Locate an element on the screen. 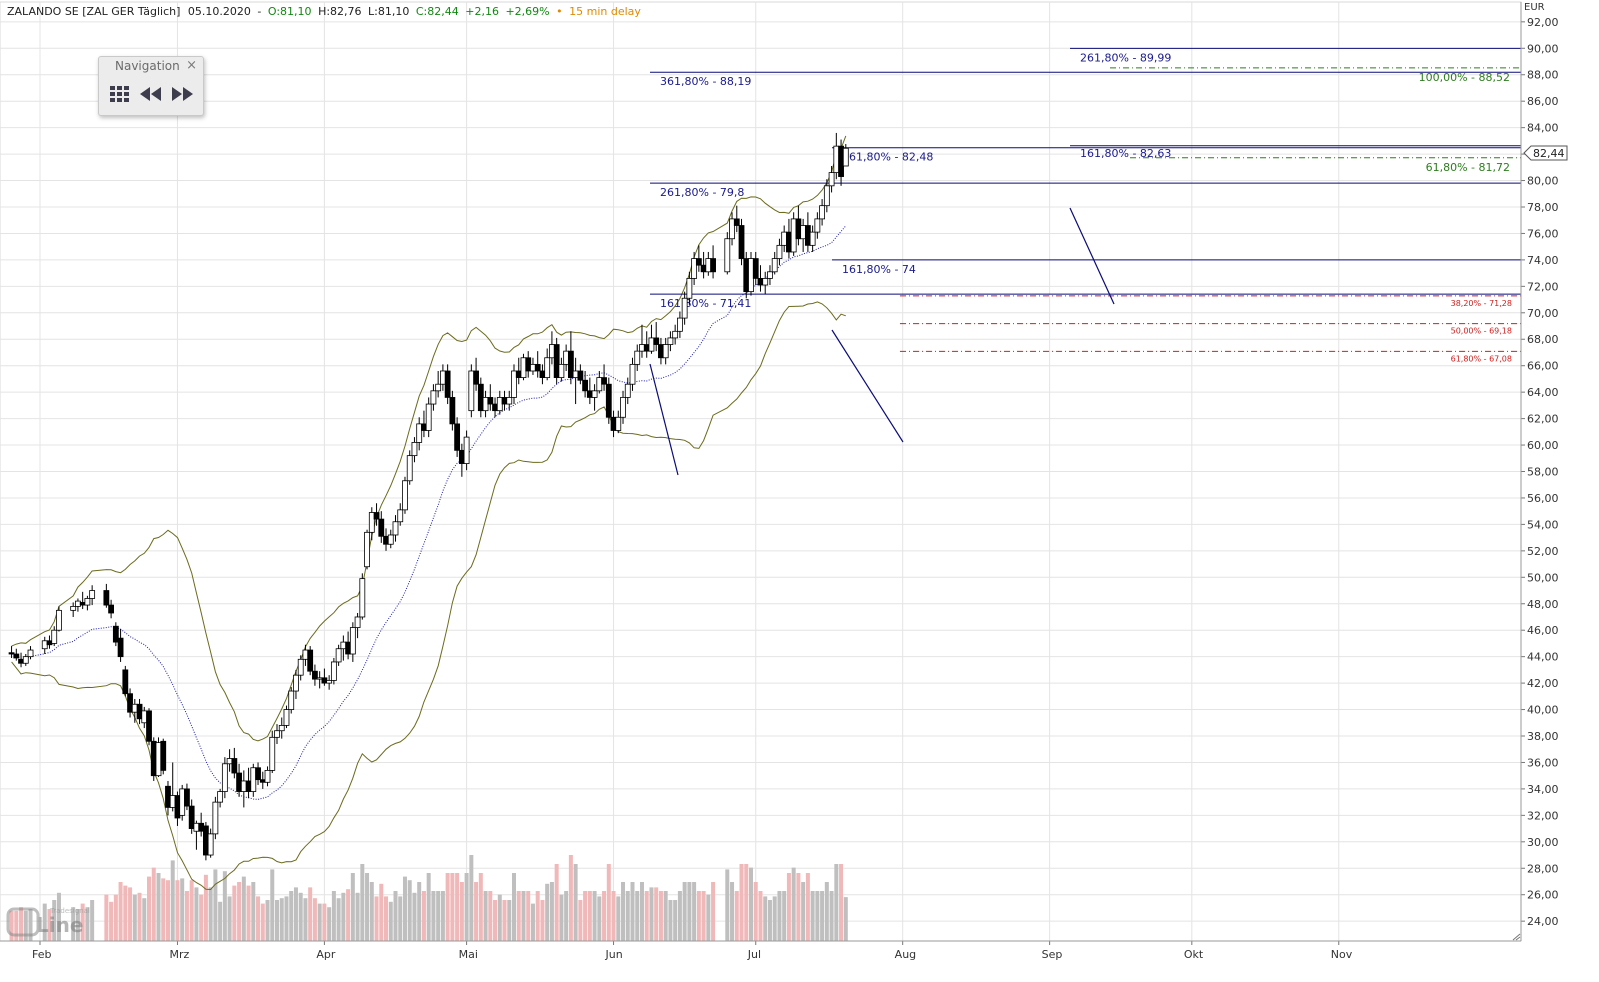  instrument-name: ZALANDO SE [ZAL GER Täglich] is located at coordinates (93, 11).